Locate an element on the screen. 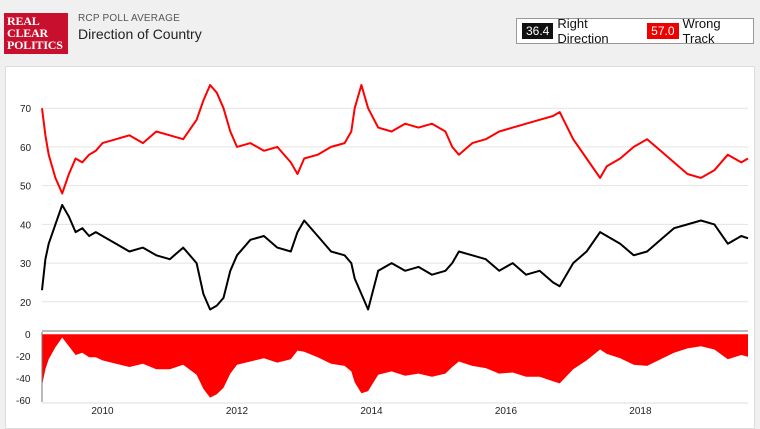 The width and height of the screenshot is (760, 429). y-tick-50: 50 is located at coordinates (26, 187).